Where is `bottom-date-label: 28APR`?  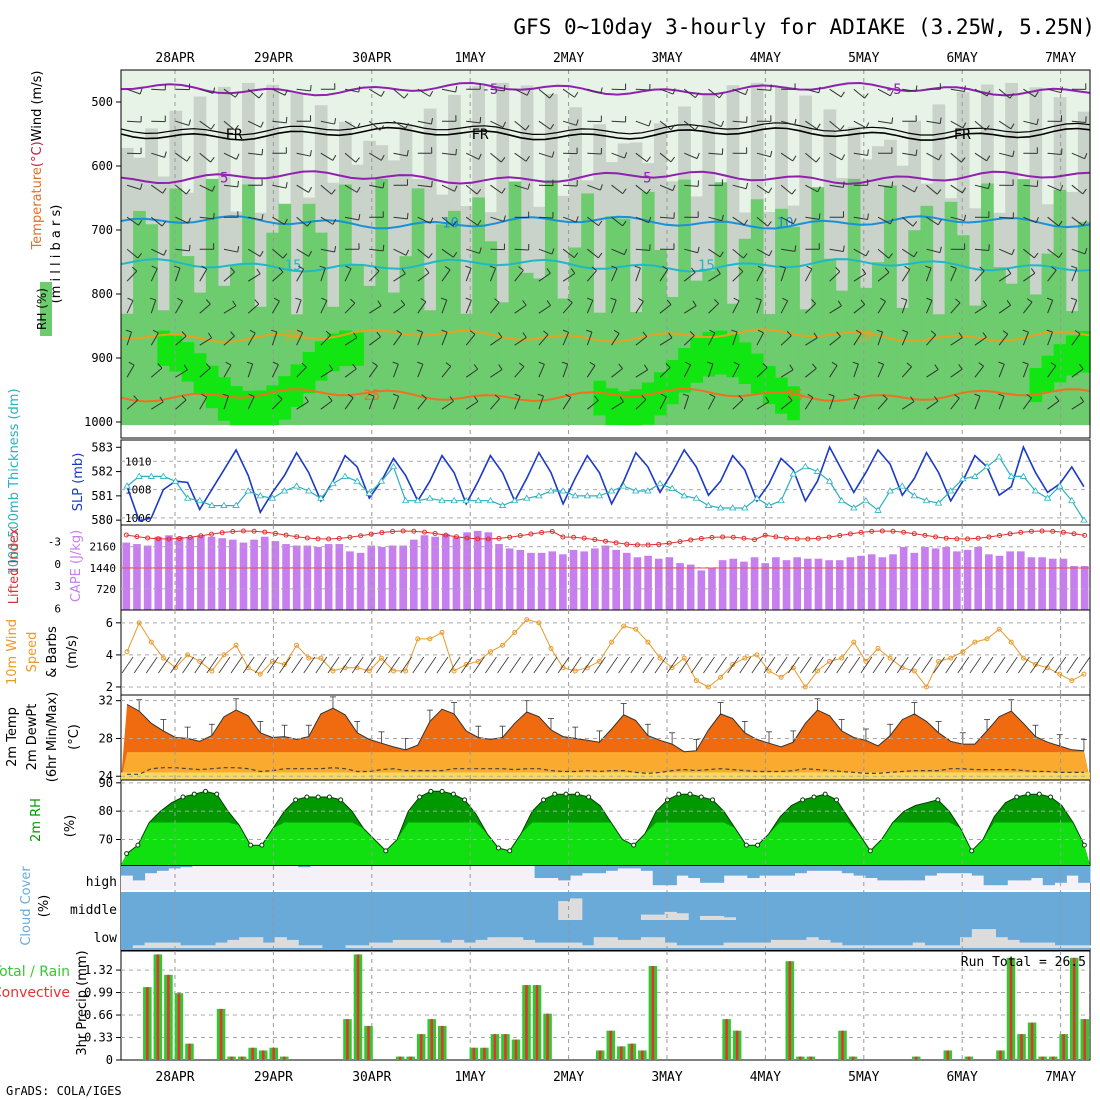
bottom-date-label: 28APR is located at coordinates (174, 1077).